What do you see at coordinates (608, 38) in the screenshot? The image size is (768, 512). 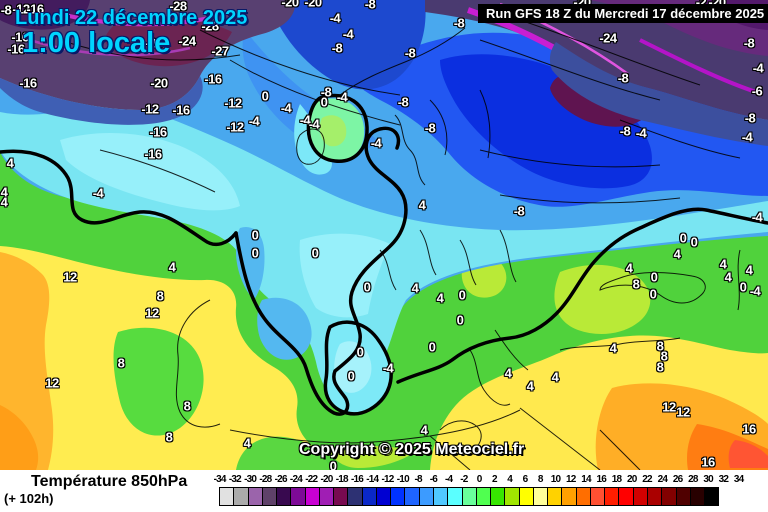 I see `temp-label: -24` at bounding box center [608, 38].